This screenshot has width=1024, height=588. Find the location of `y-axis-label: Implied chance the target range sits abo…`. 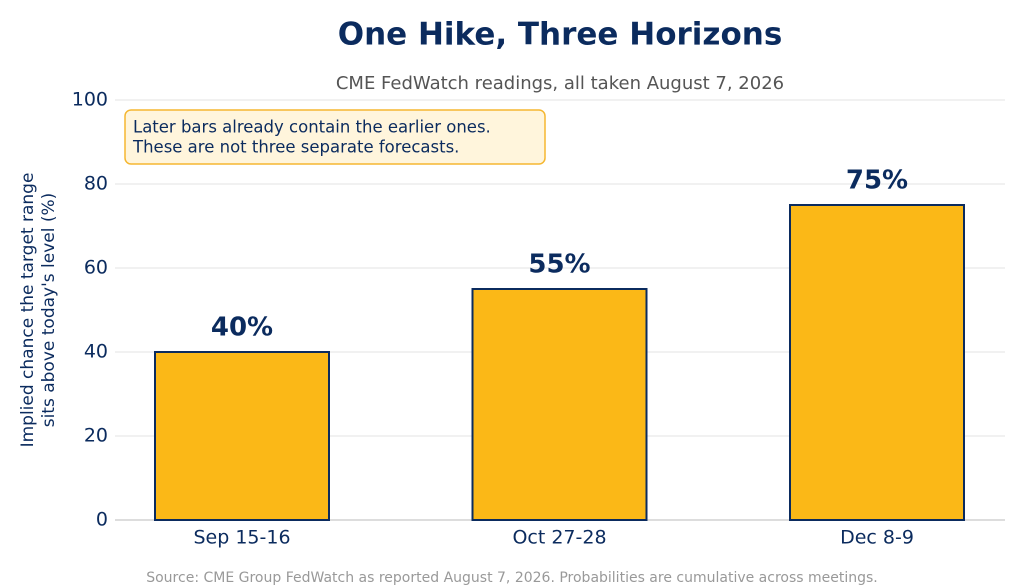

y-axis-label: Implied chance the target range sits abo… is located at coordinates (38, 310).